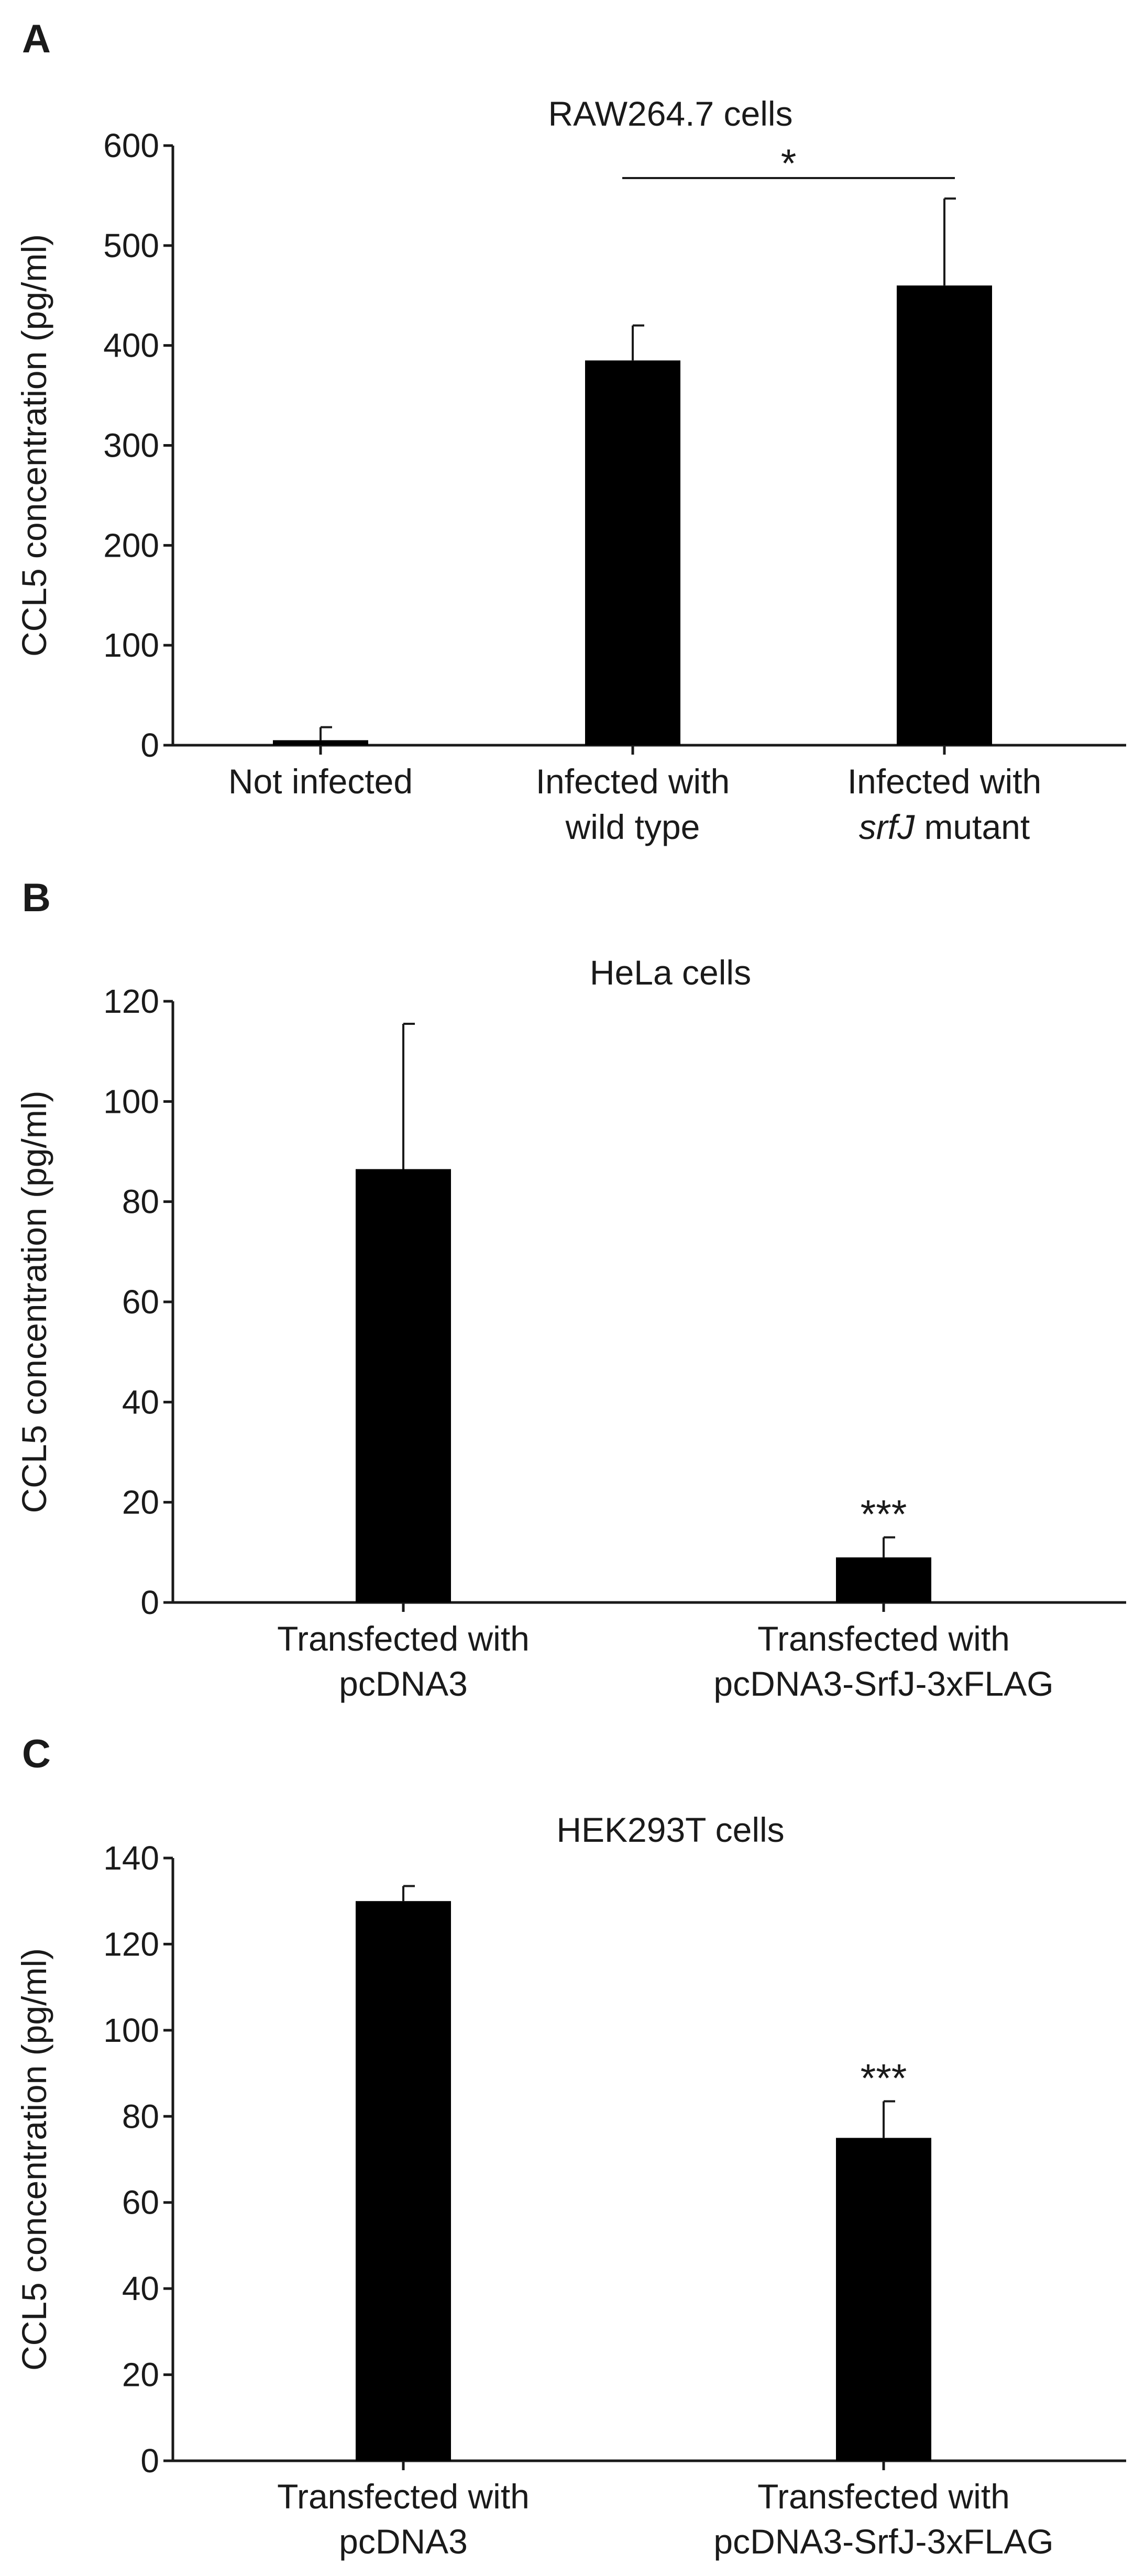 The width and height of the screenshot is (1145, 2576). Describe the element at coordinates (632, 827) in the screenshot. I see `x-tick-label: wild type` at that location.